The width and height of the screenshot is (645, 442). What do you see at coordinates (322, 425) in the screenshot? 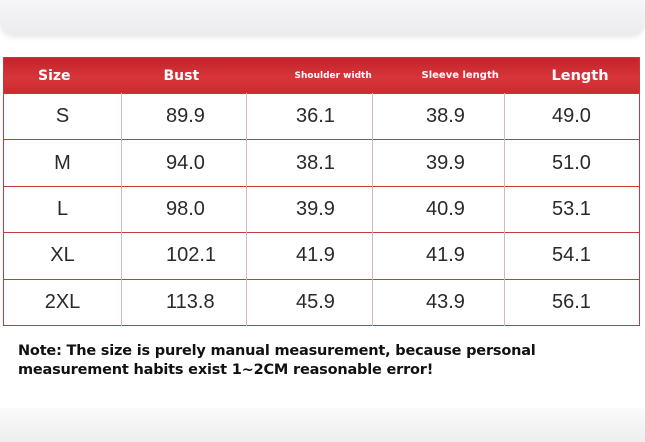
I see `bottom-band` at bounding box center [322, 425].